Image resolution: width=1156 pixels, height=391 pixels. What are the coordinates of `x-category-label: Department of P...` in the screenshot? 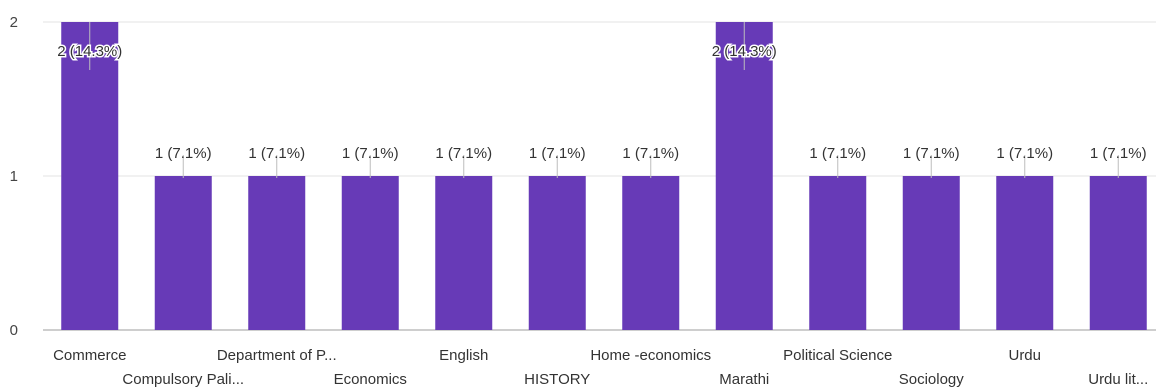 It's located at (277, 355).